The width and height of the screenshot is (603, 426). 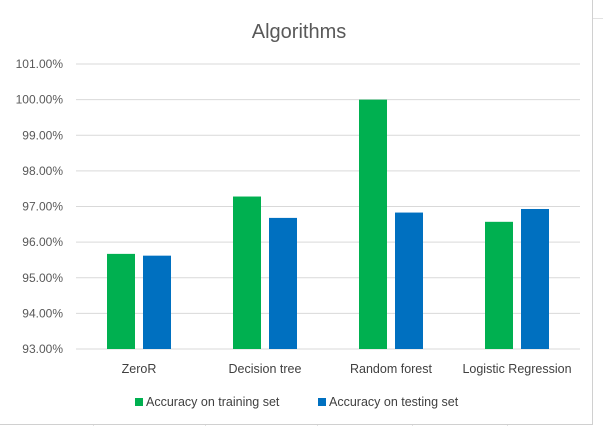 I want to click on legend-swatch-training, so click(x=139, y=402).